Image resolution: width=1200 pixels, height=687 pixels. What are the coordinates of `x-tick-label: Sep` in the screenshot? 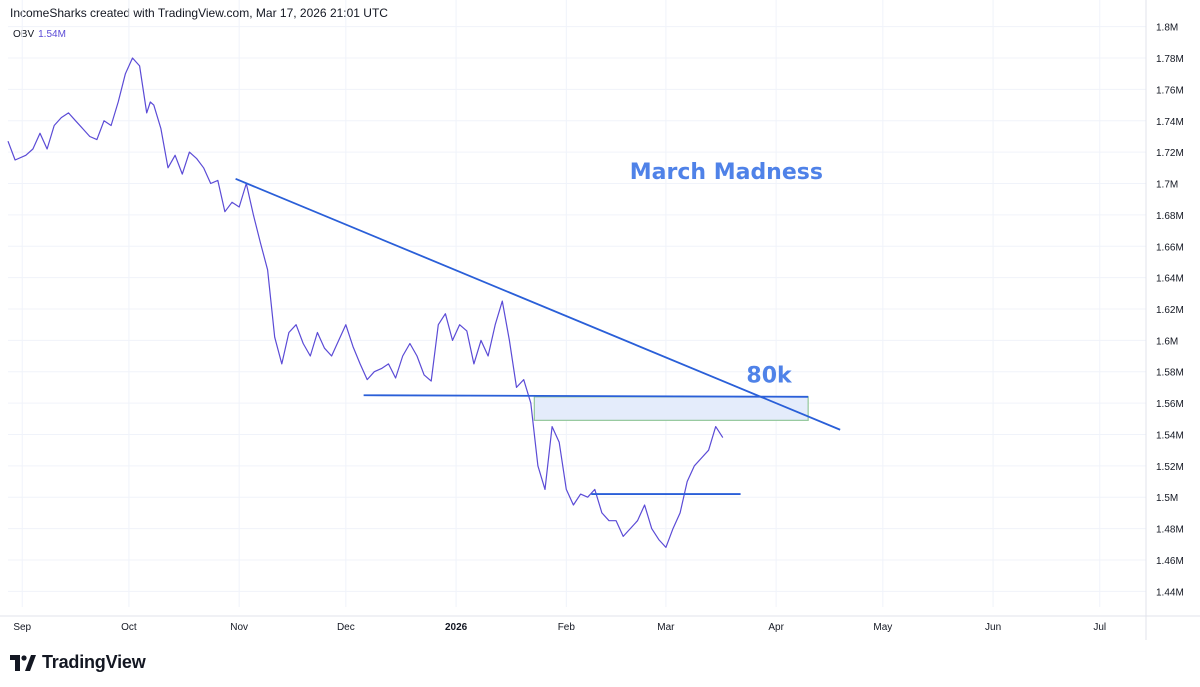 It's located at (22, 627).